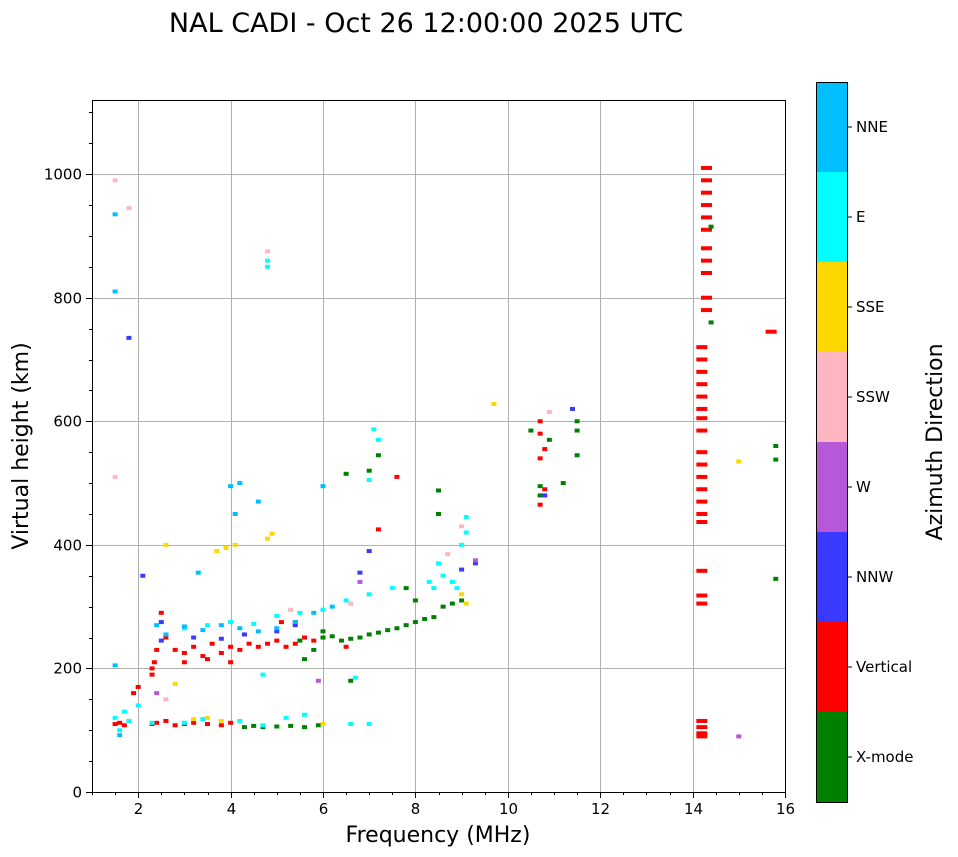 The height and width of the screenshot is (857, 958). What do you see at coordinates (68, 457) in the screenshot?
I see `y-axis: 0 200 400 600 800 1000` at bounding box center [68, 457].